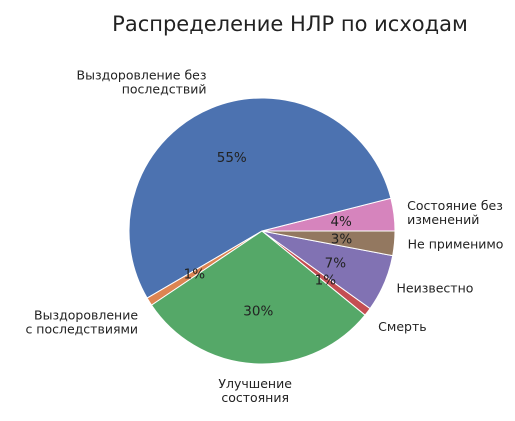  What do you see at coordinates (456, 244) in the screenshot?
I see `slice-category-label: Не применимо` at bounding box center [456, 244].